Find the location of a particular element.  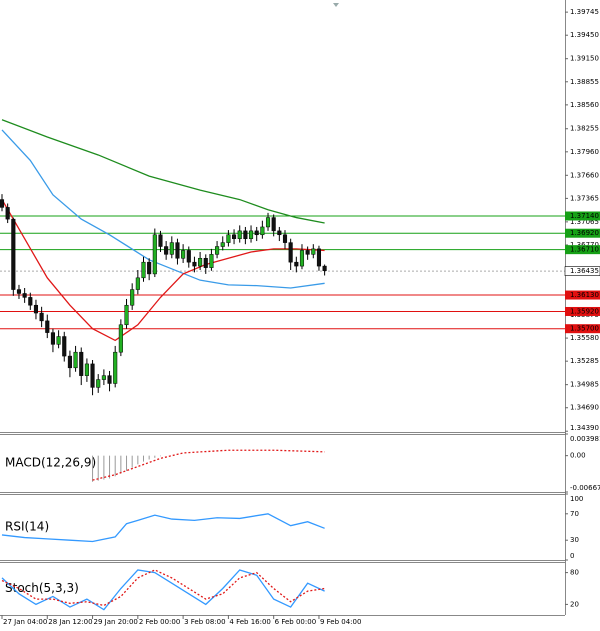

indicator-title: MACD(12,26,9) is located at coordinates (50, 463).